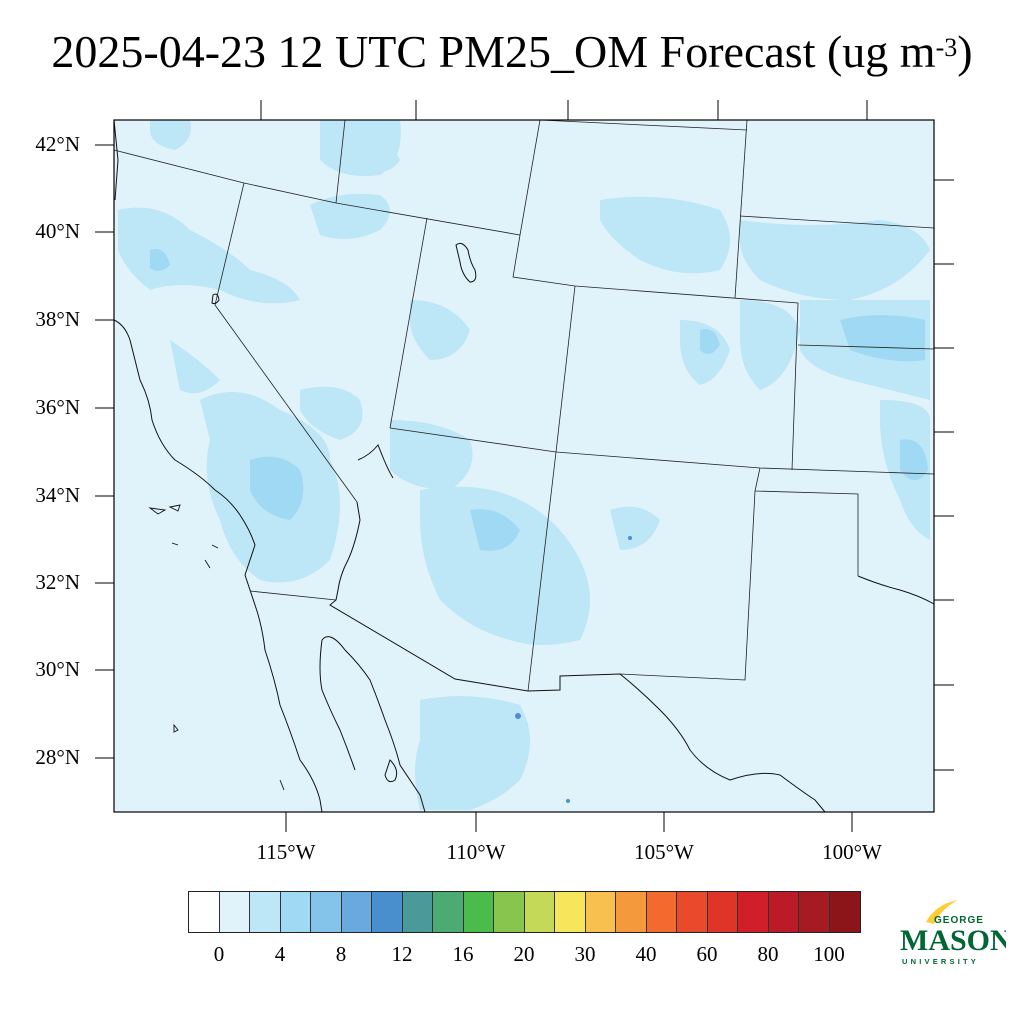  I want to click on logo-line-george: GEORGE, so click(959, 920).